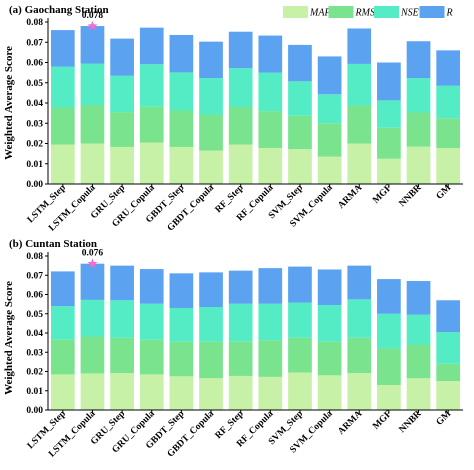  I want to click on bar-segment-r-gru_step, so click(122, 57).